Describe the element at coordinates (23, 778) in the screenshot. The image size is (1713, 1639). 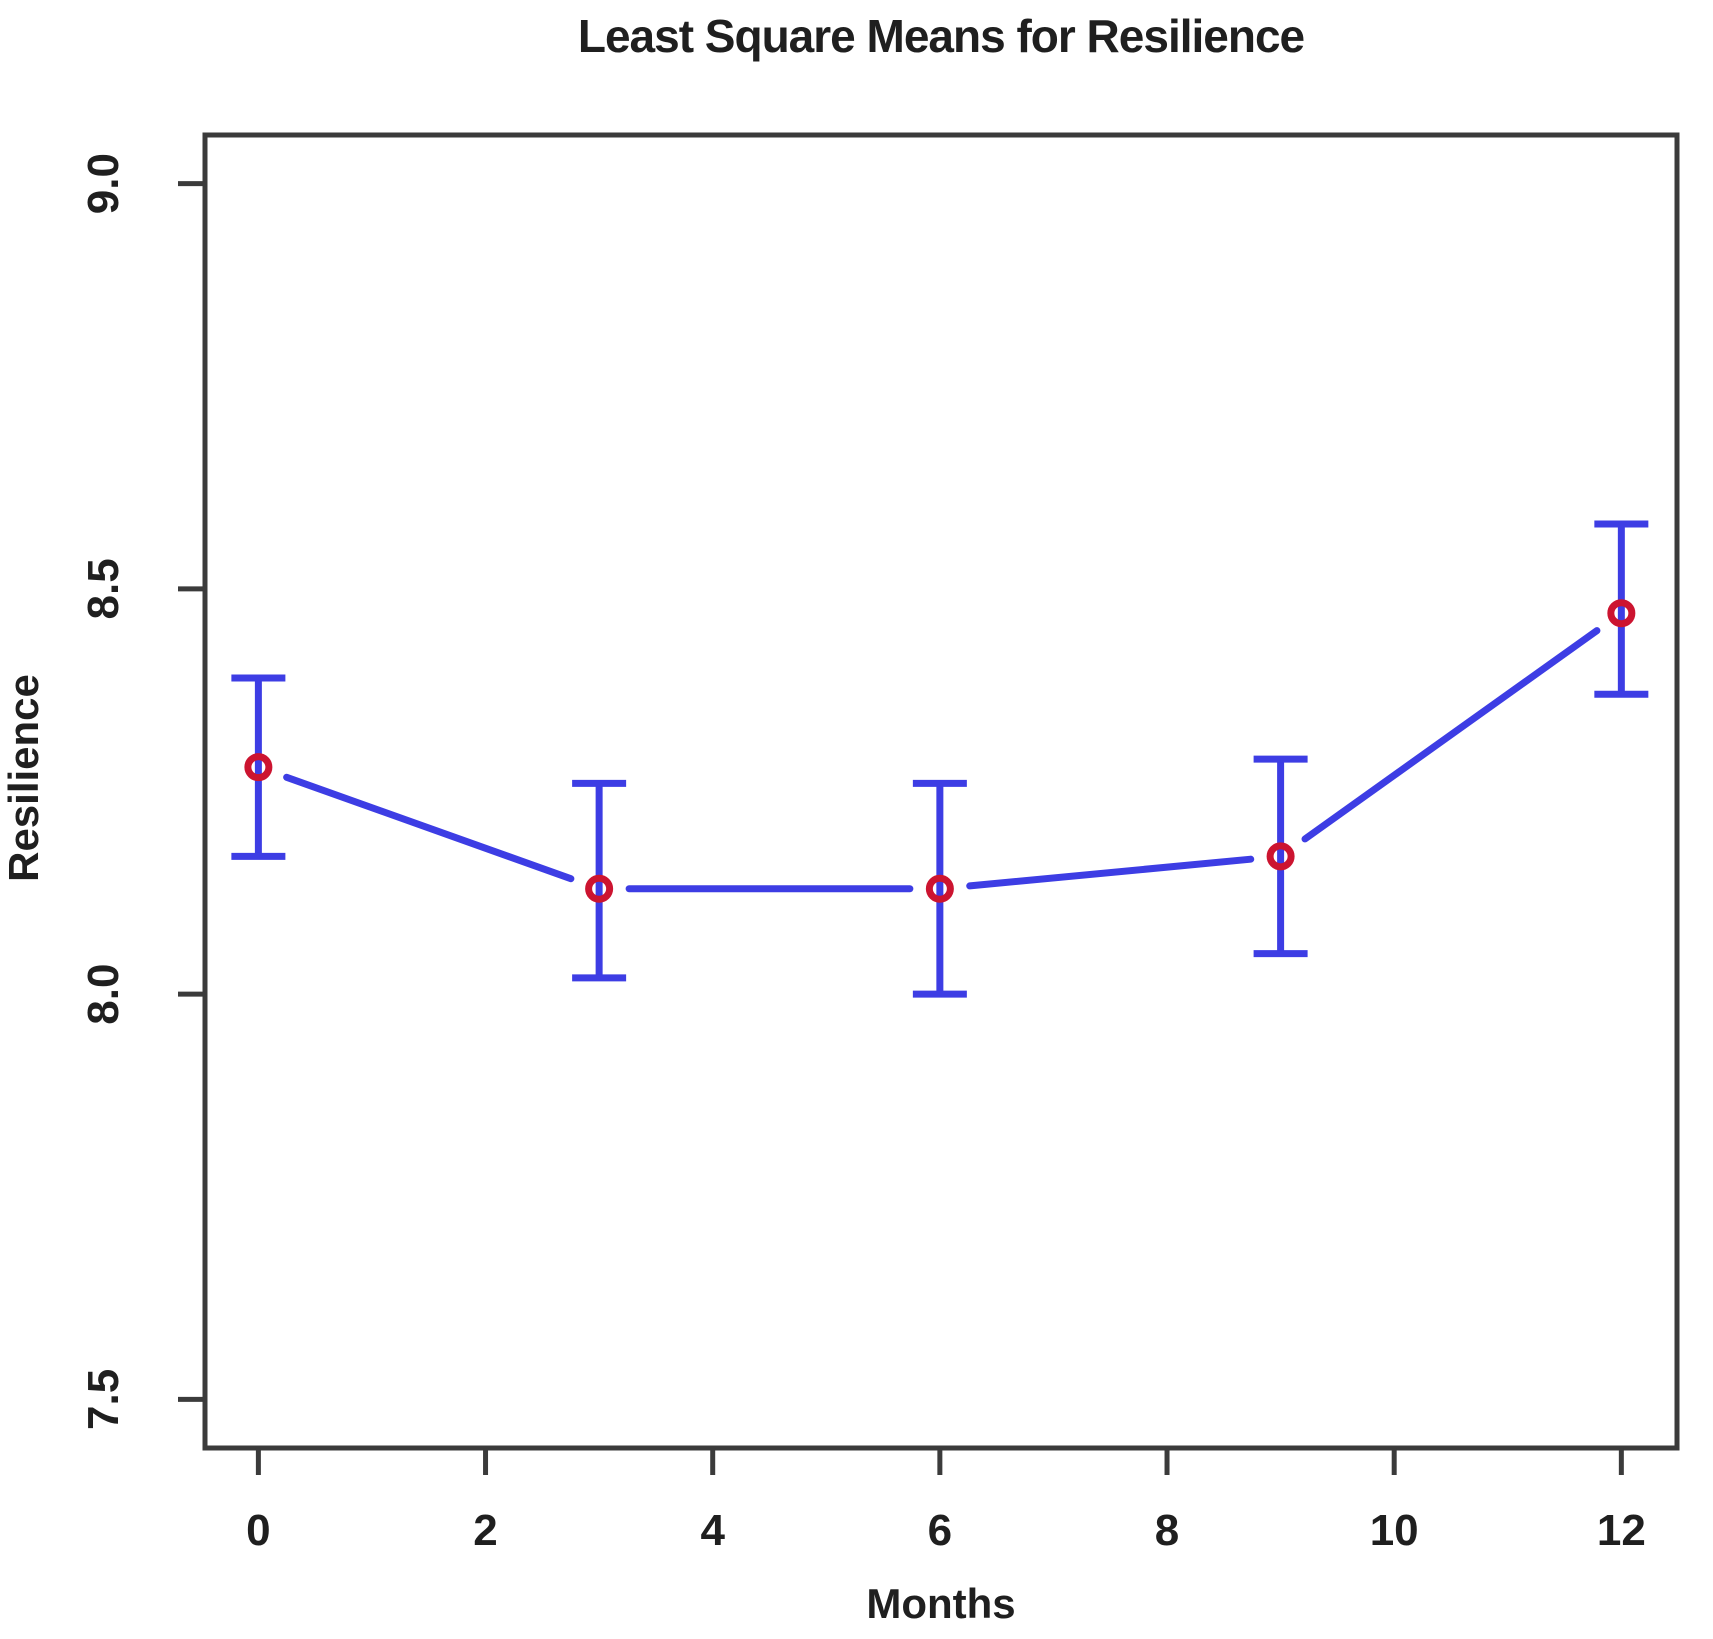
I see `y-axis-label: Resilience` at that location.